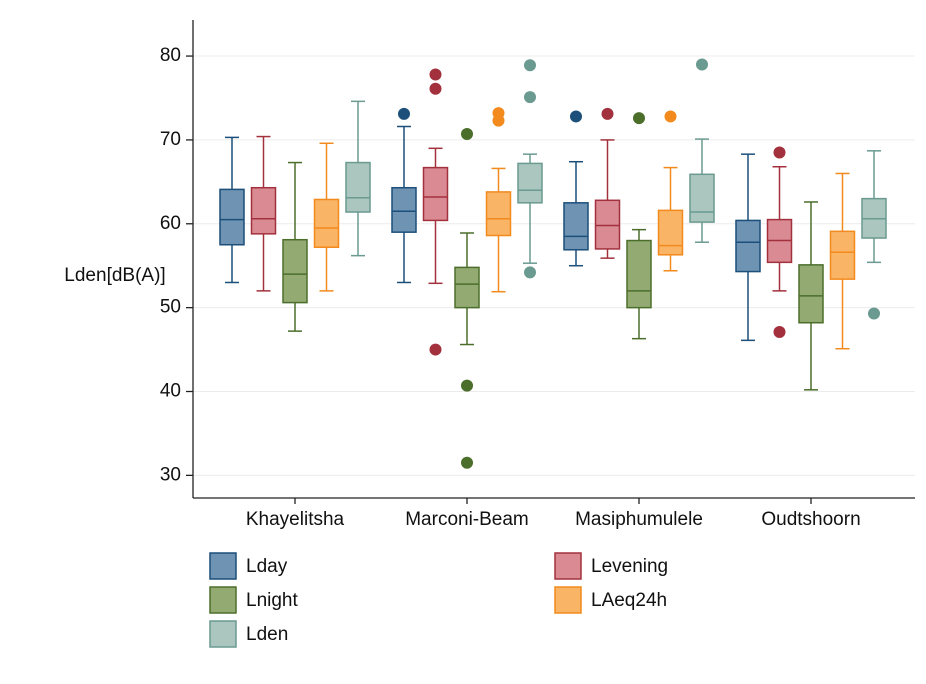  I want to click on legend-label: LAeq24h, so click(629, 600).